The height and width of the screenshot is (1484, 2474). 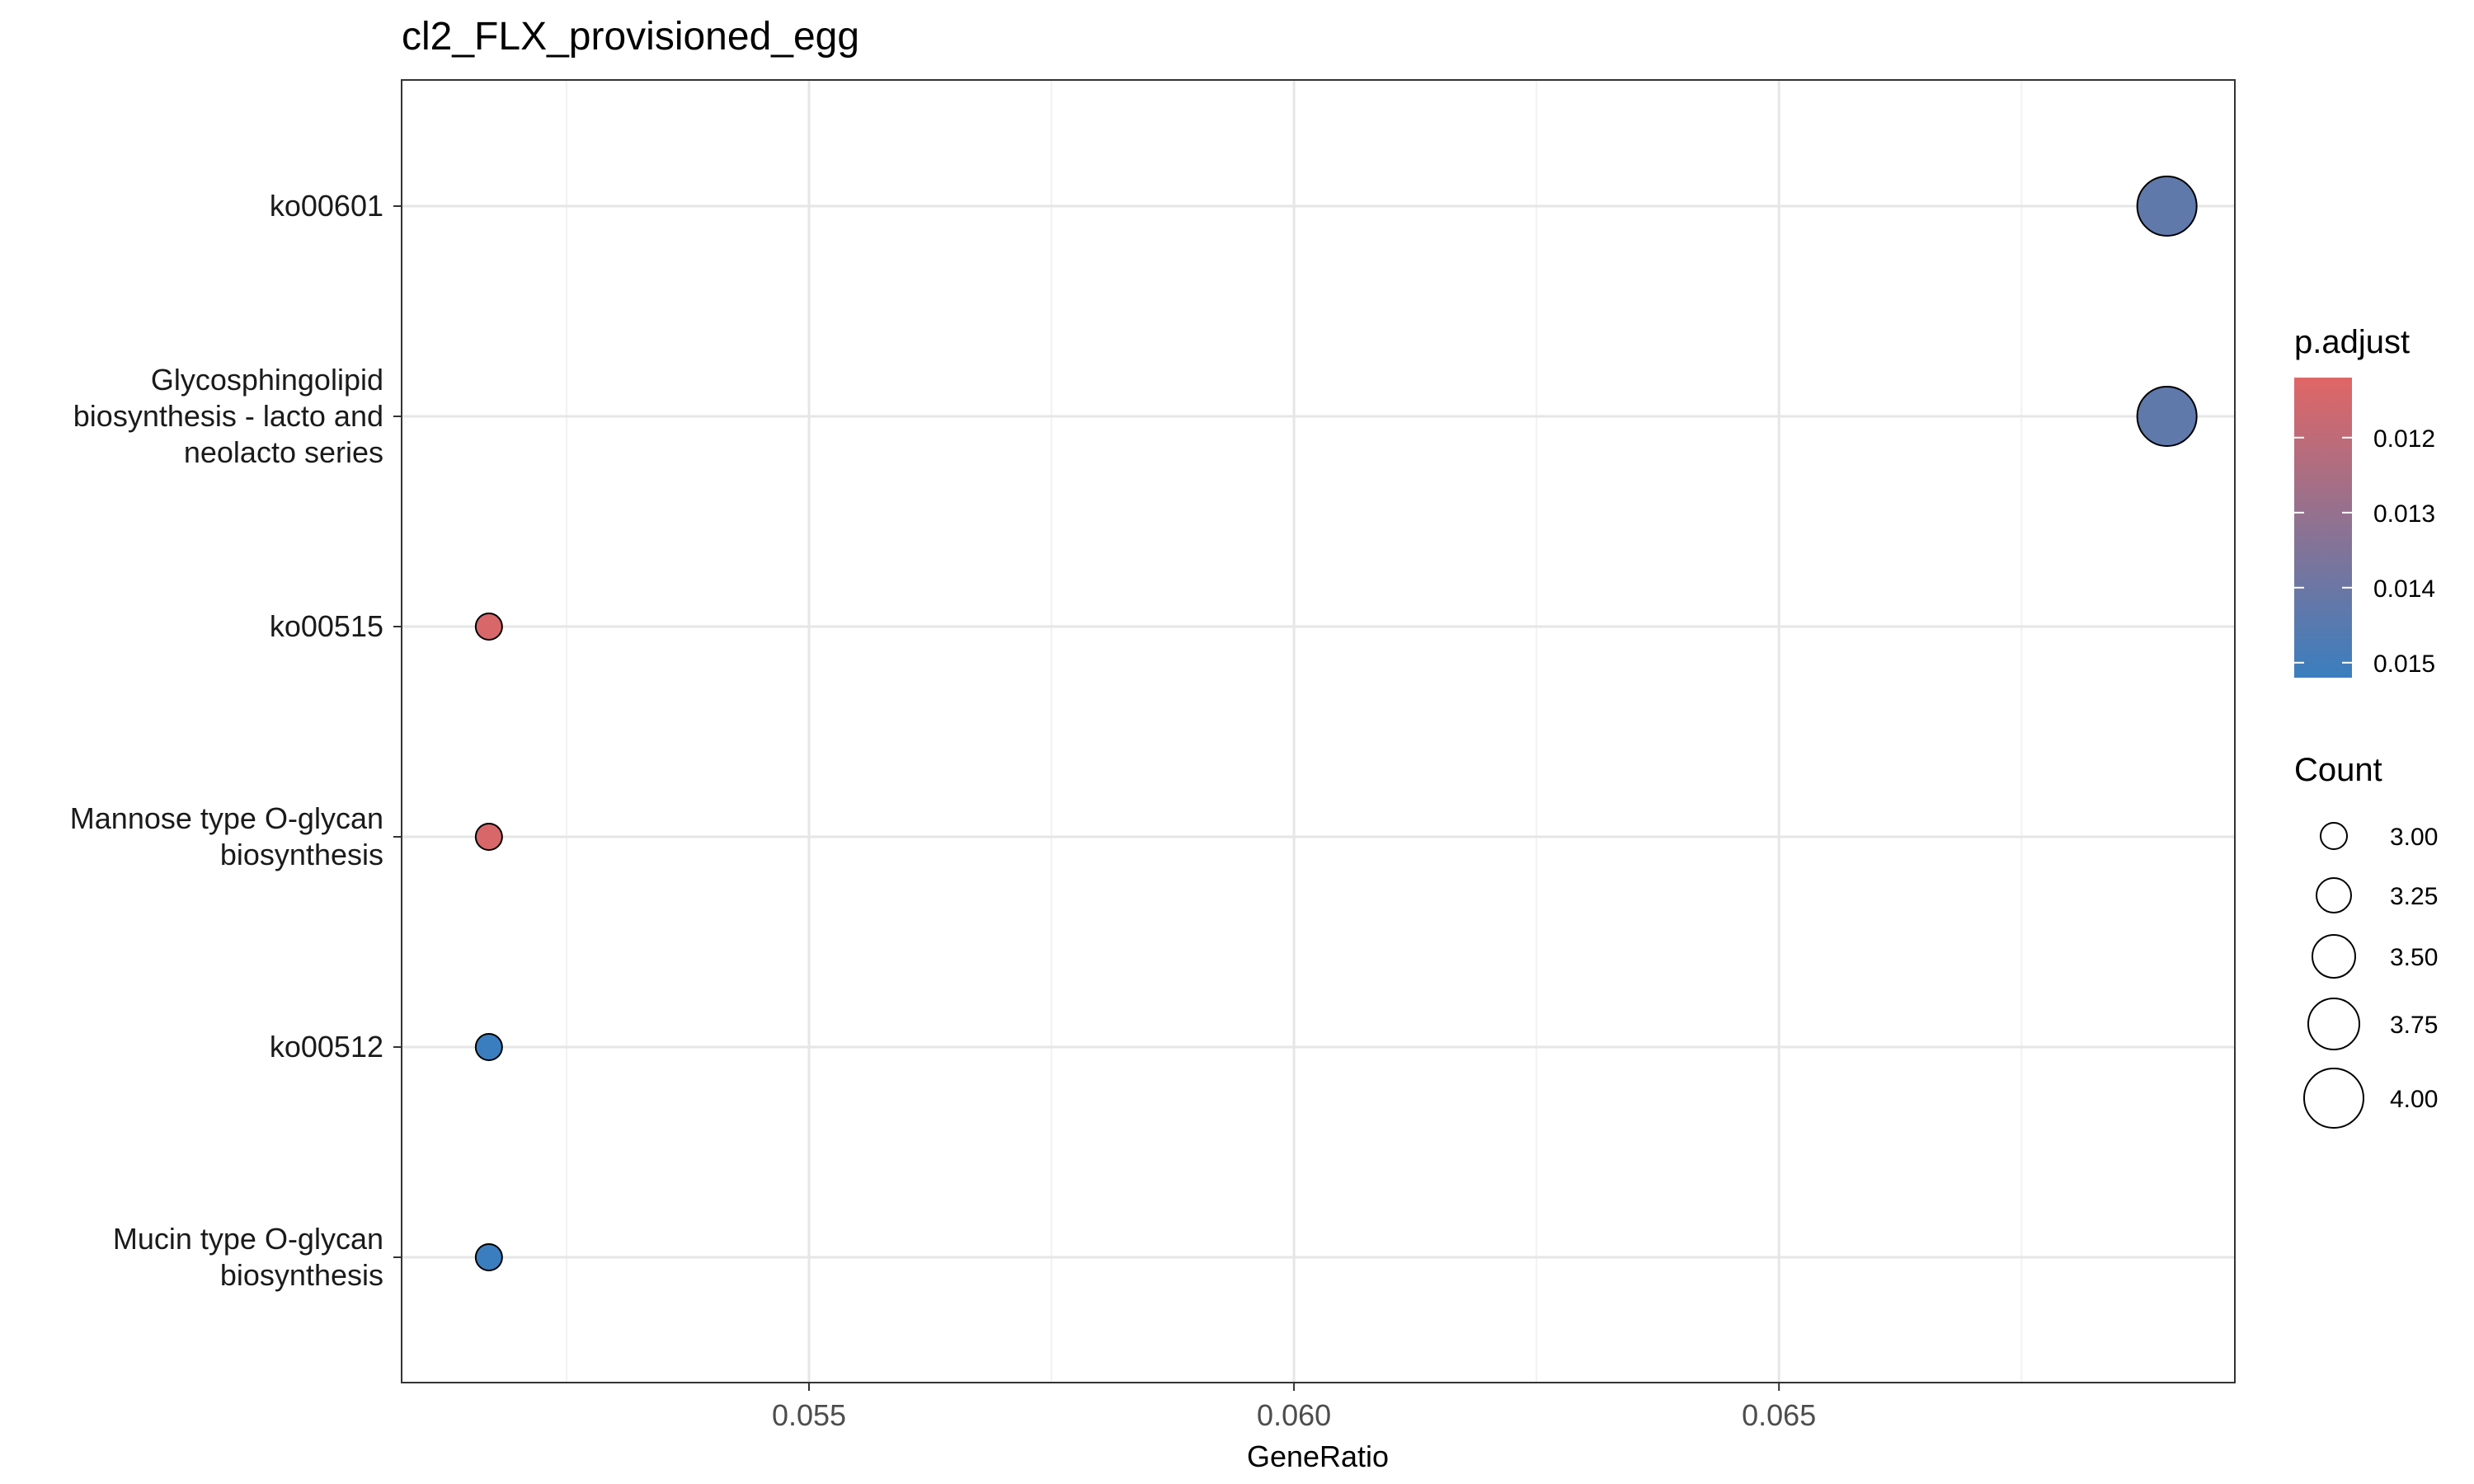 What do you see at coordinates (1318, 1456) in the screenshot?
I see `x-axis-label: GeneRatio` at bounding box center [1318, 1456].